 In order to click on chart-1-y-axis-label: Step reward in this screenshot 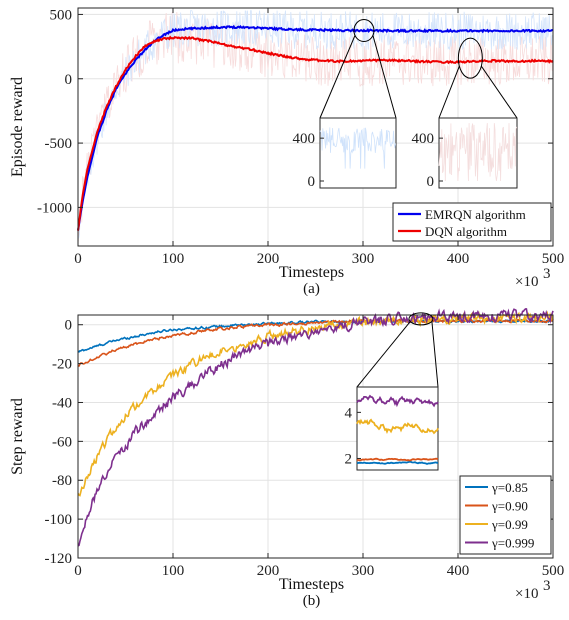, I will do `click(17, 436)`.